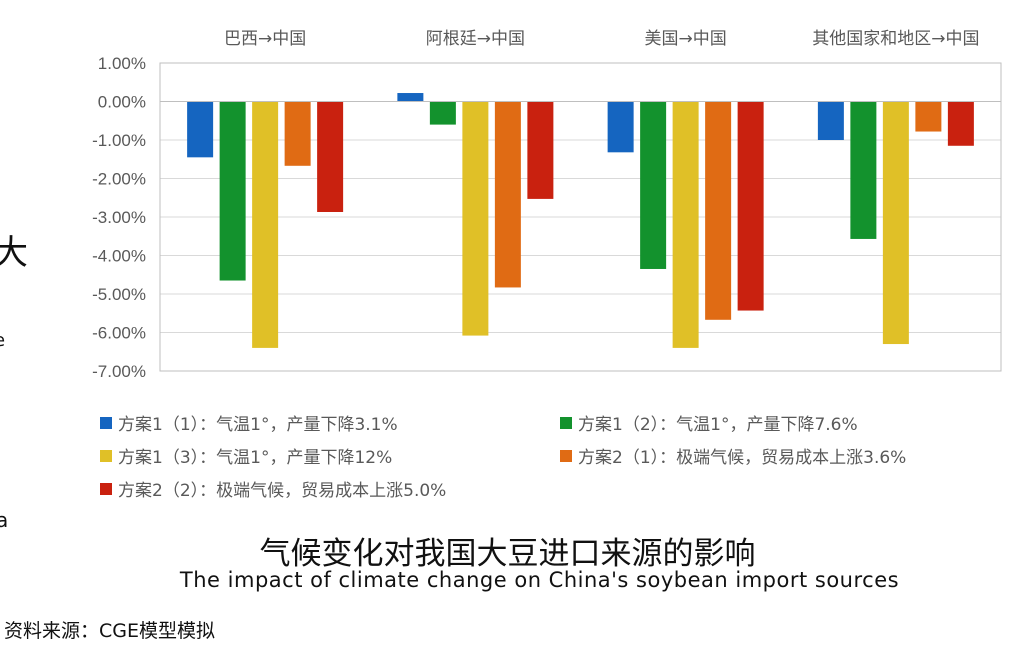 Image resolution: width=1015 pixels, height=646 pixels. Describe the element at coordinates (475, 39) in the screenshot. I see `category-label: 阿根廷→中国` at that location.